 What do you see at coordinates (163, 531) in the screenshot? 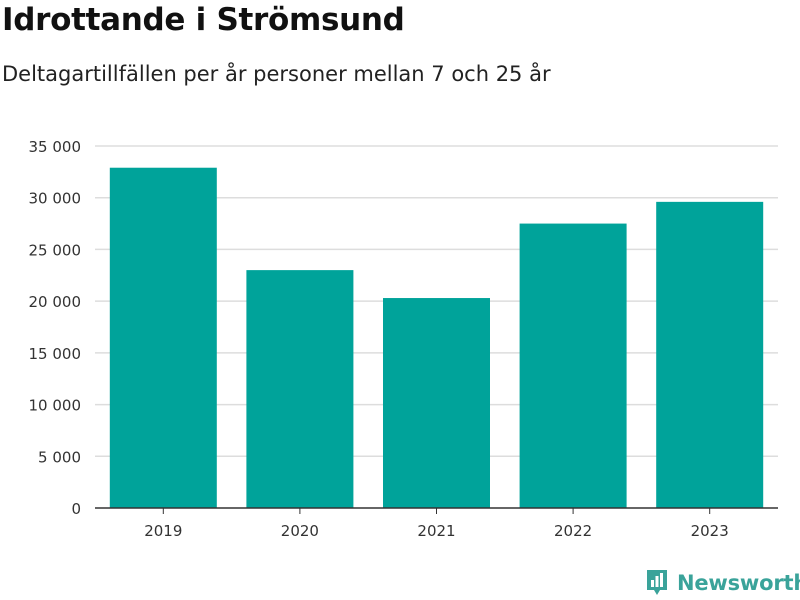
I see `x-tick-label: 2019` at bounding box center [163, 531].